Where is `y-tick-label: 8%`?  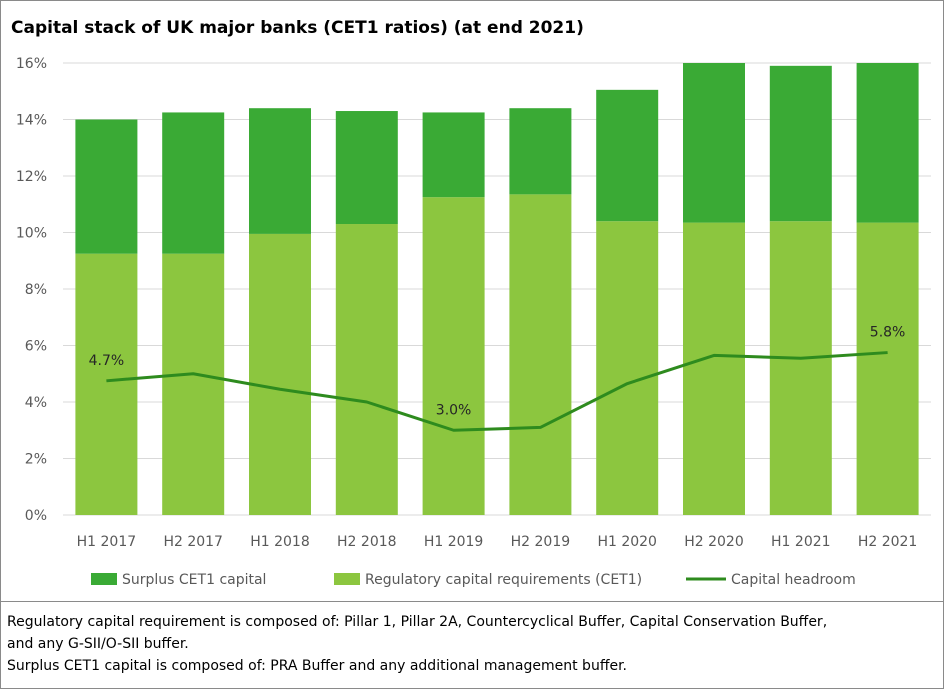
y-tick-label: 8% is located at coordinates (36, 290).